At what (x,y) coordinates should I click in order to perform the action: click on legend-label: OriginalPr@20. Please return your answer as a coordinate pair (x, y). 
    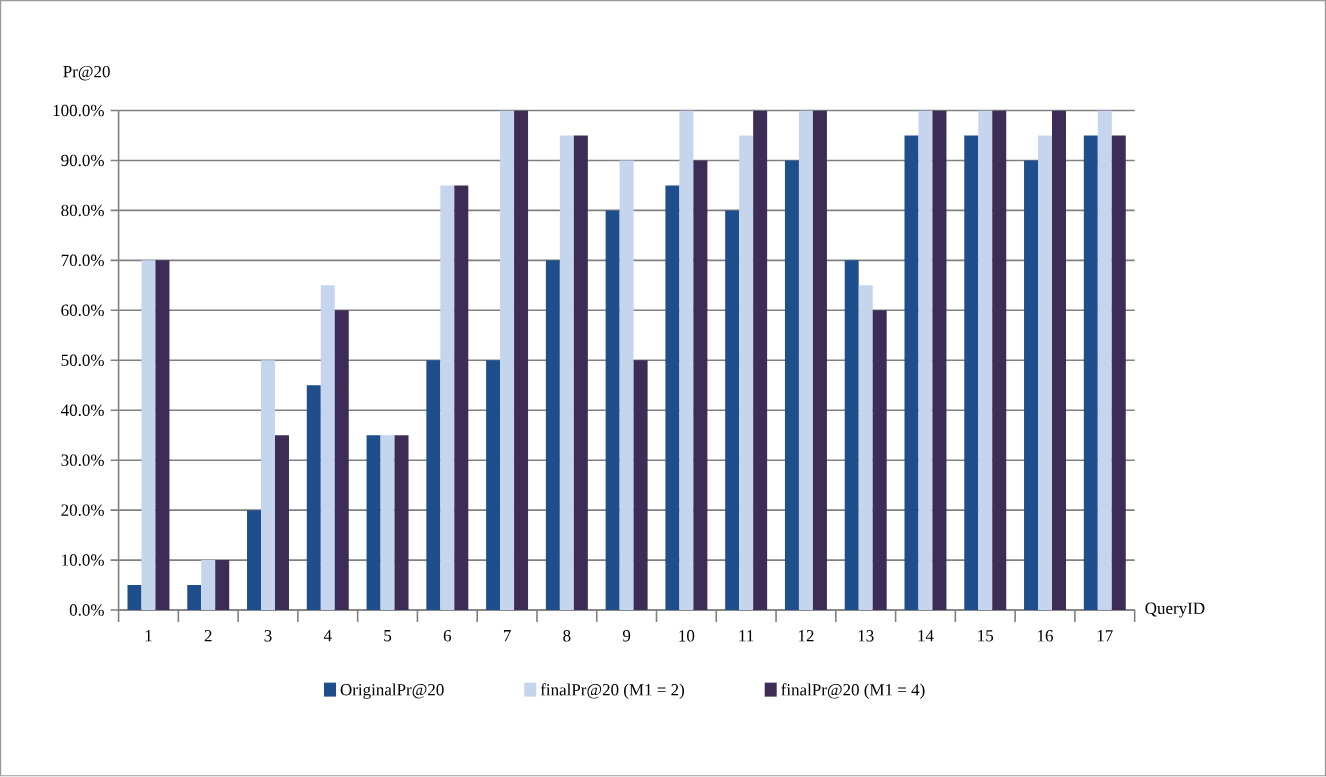
    Looking at the image, I should click on (392, 691).